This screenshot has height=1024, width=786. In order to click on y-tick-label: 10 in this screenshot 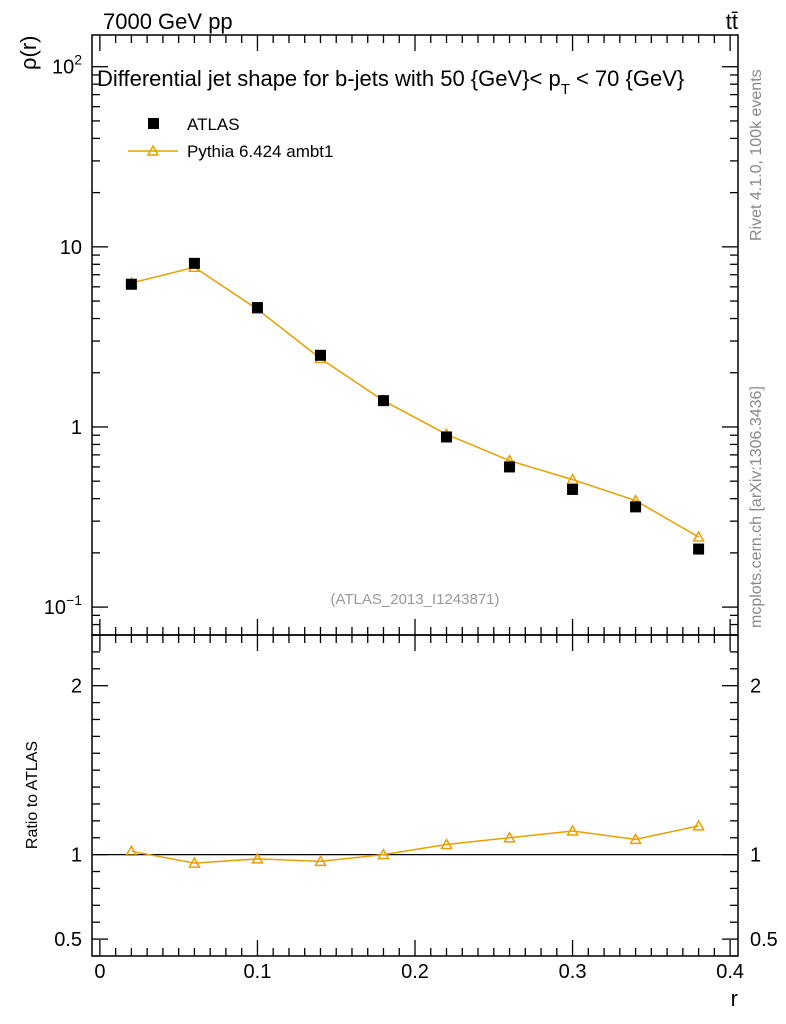, I will do `click(71, 248)`.